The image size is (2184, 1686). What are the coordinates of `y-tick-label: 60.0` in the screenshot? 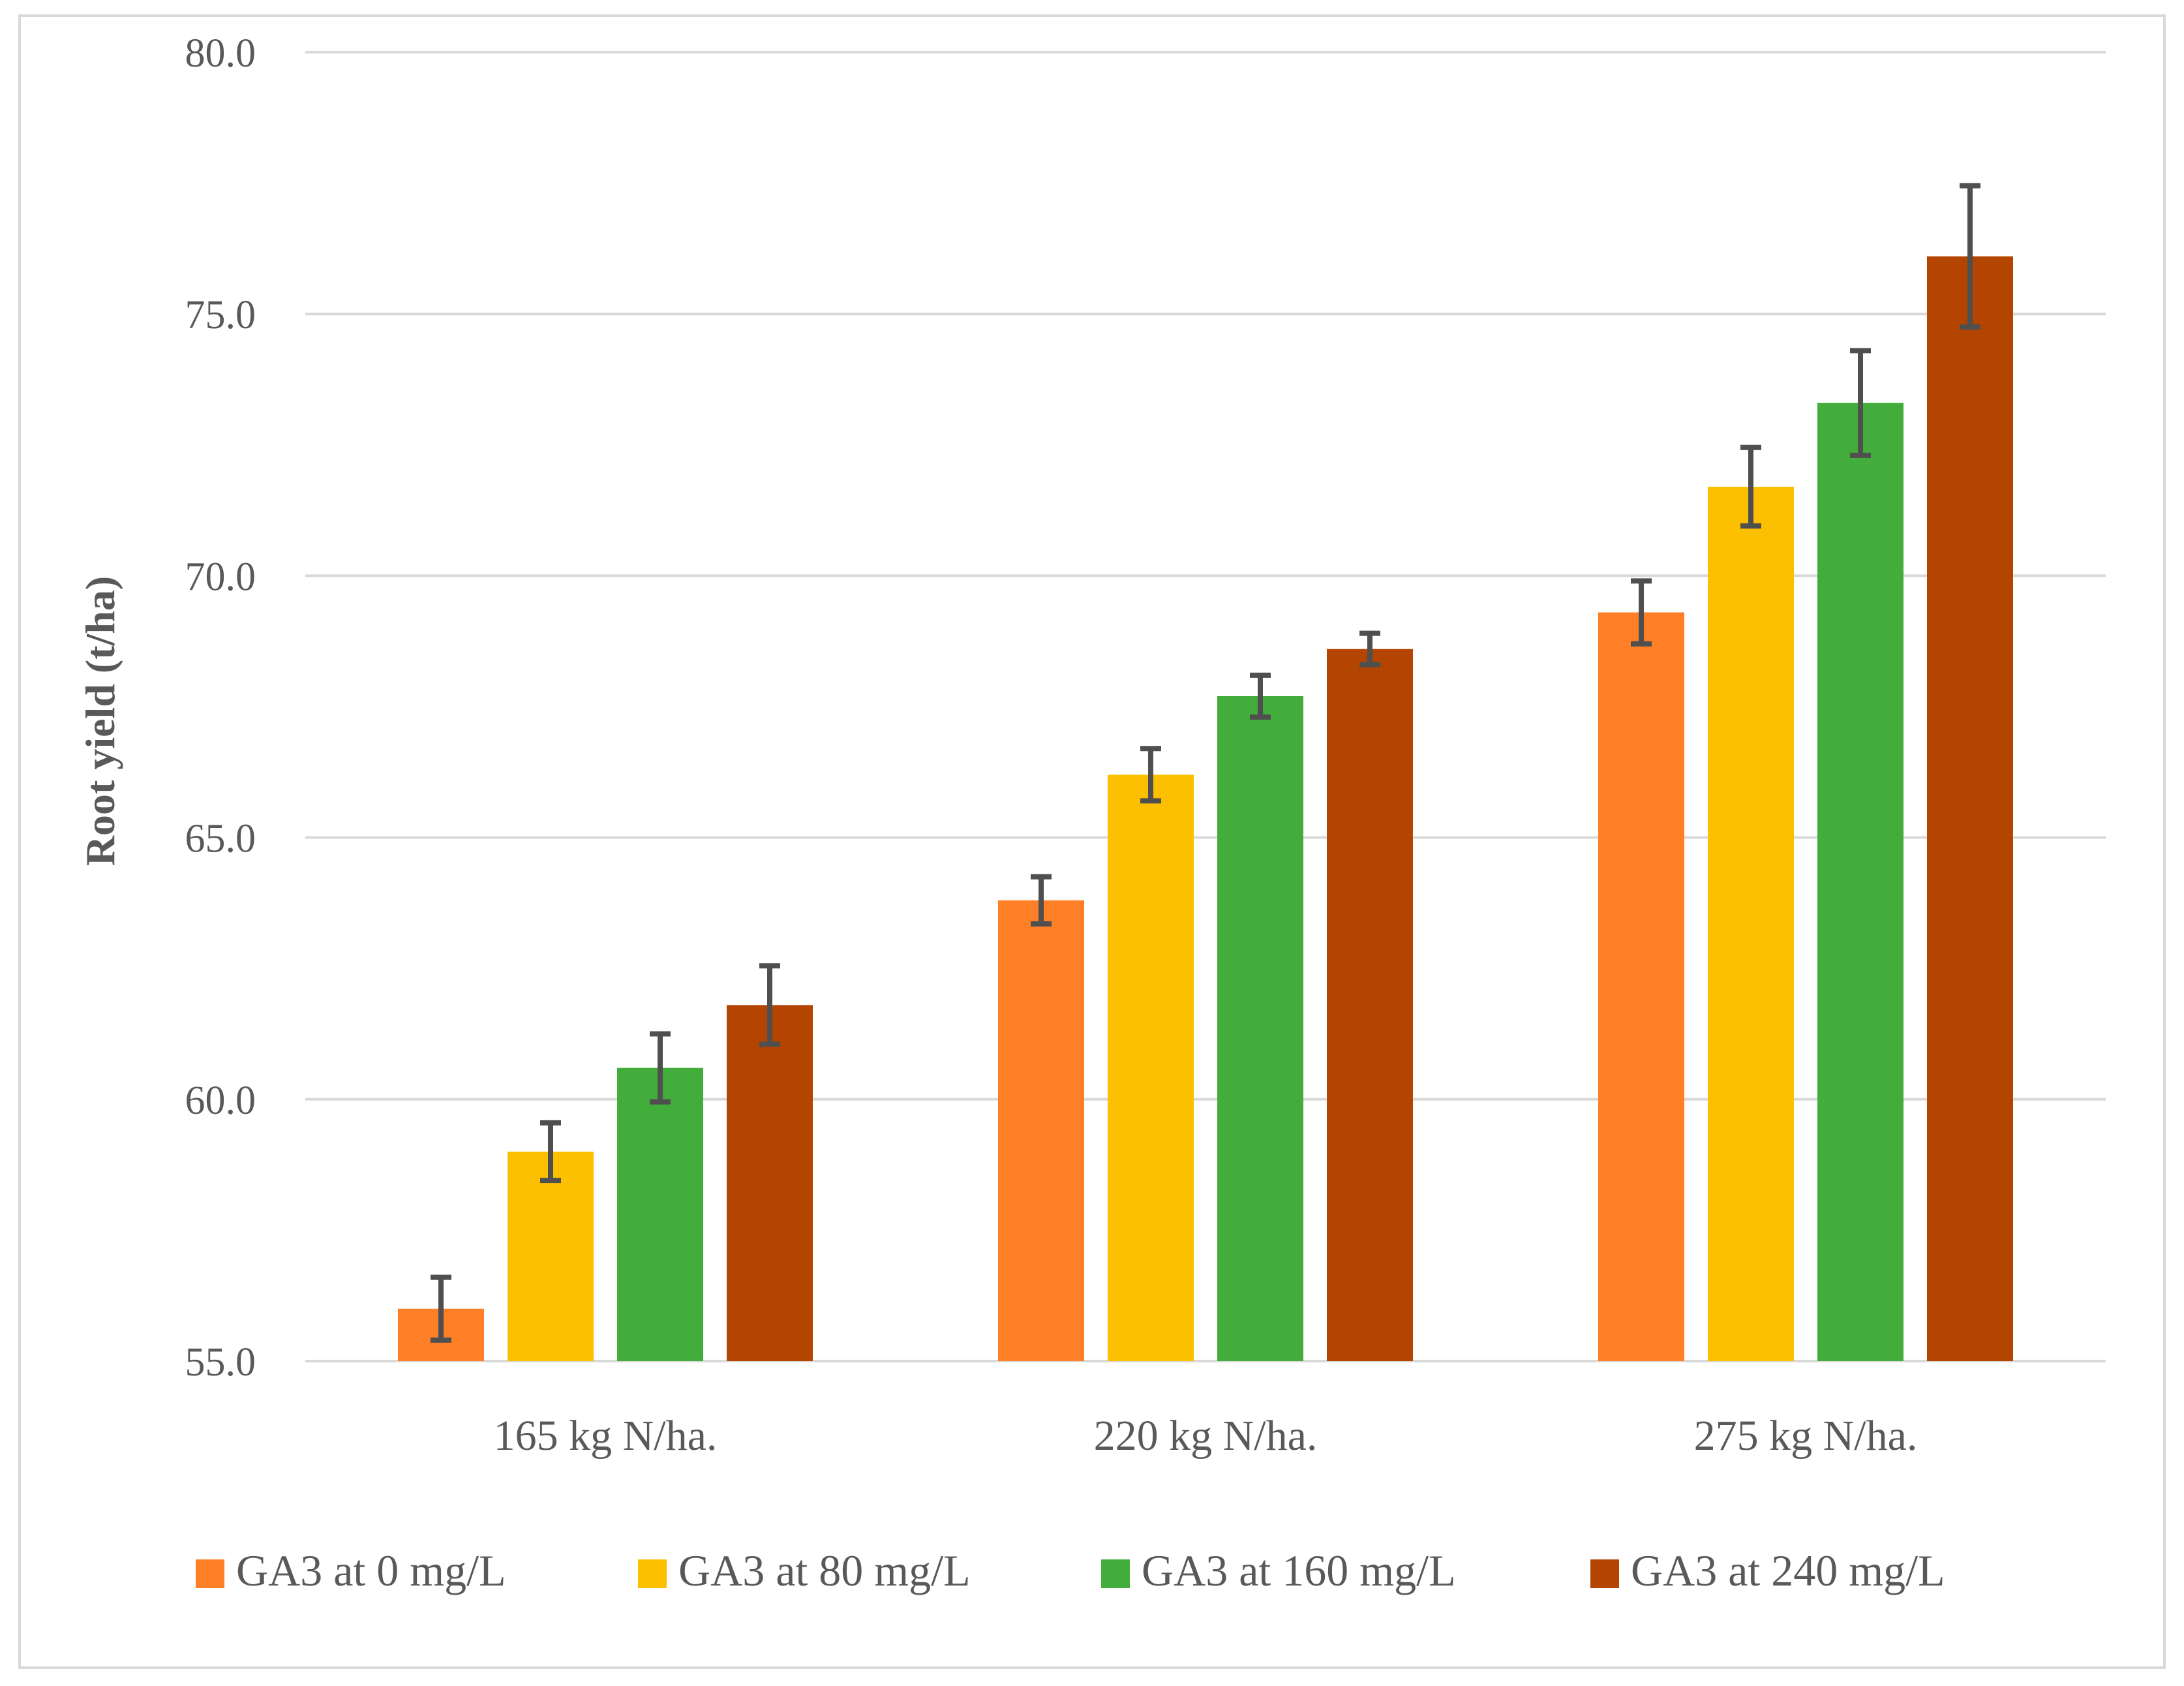 It's located at (221, 1101).